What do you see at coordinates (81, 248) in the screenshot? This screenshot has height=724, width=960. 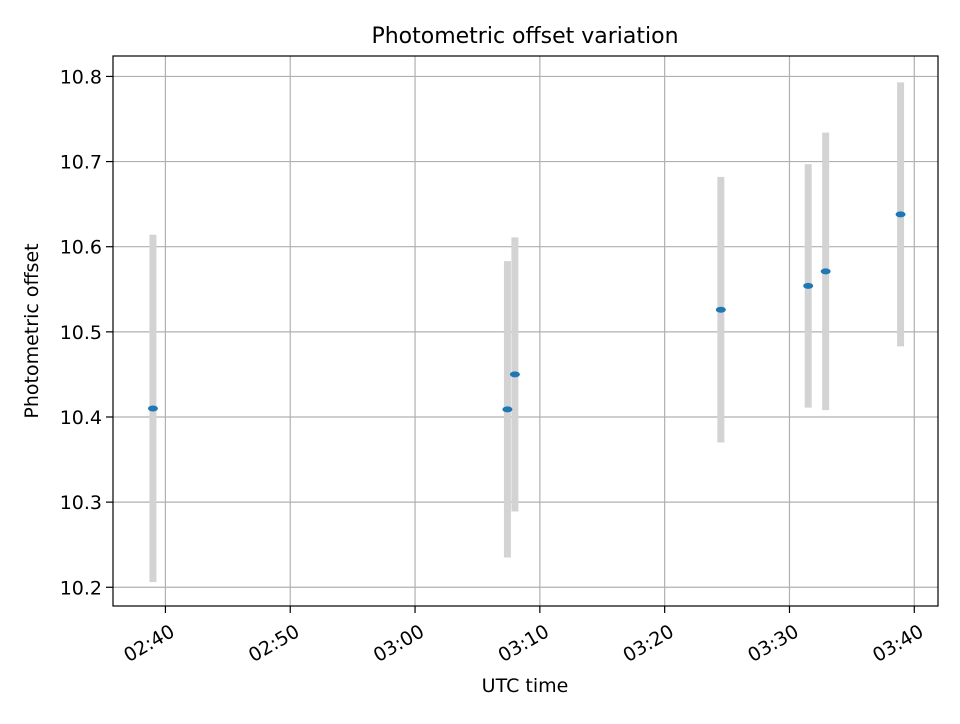 I see `y-tick-label: 10.6` at bounding box center [81, 248].